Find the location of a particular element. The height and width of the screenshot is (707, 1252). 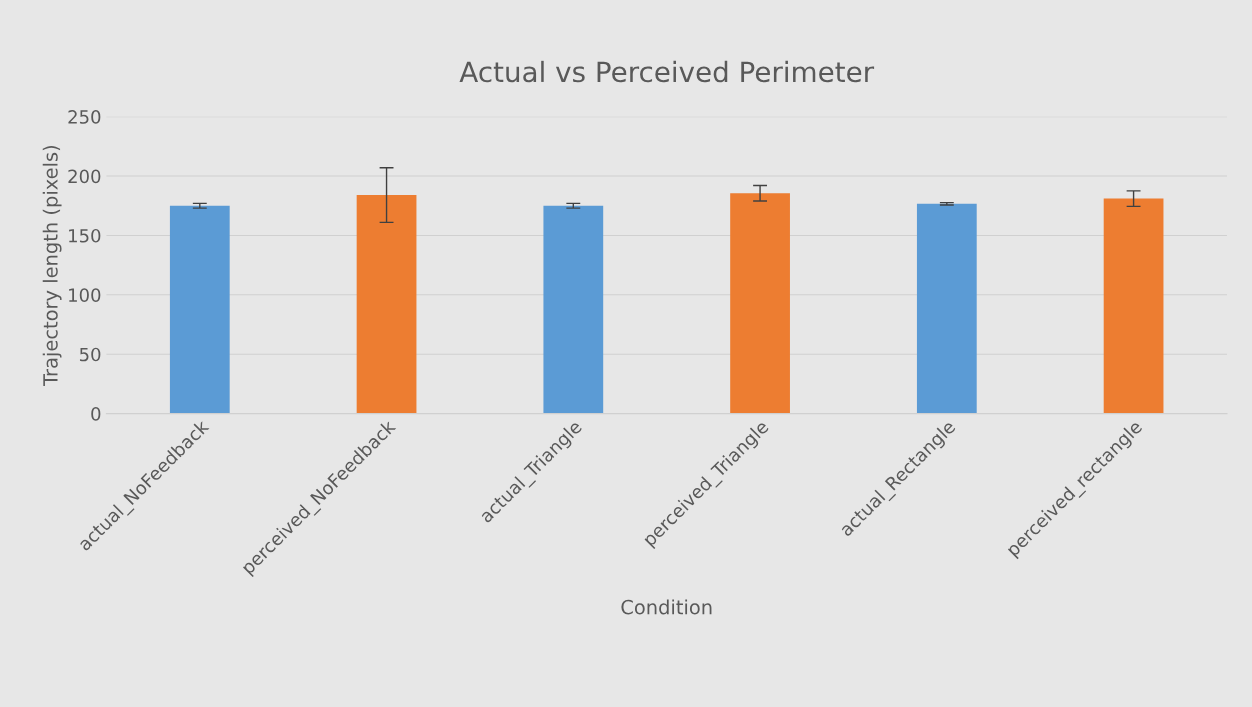

y-tick-label: 100 is located at coordinates (85, 295).